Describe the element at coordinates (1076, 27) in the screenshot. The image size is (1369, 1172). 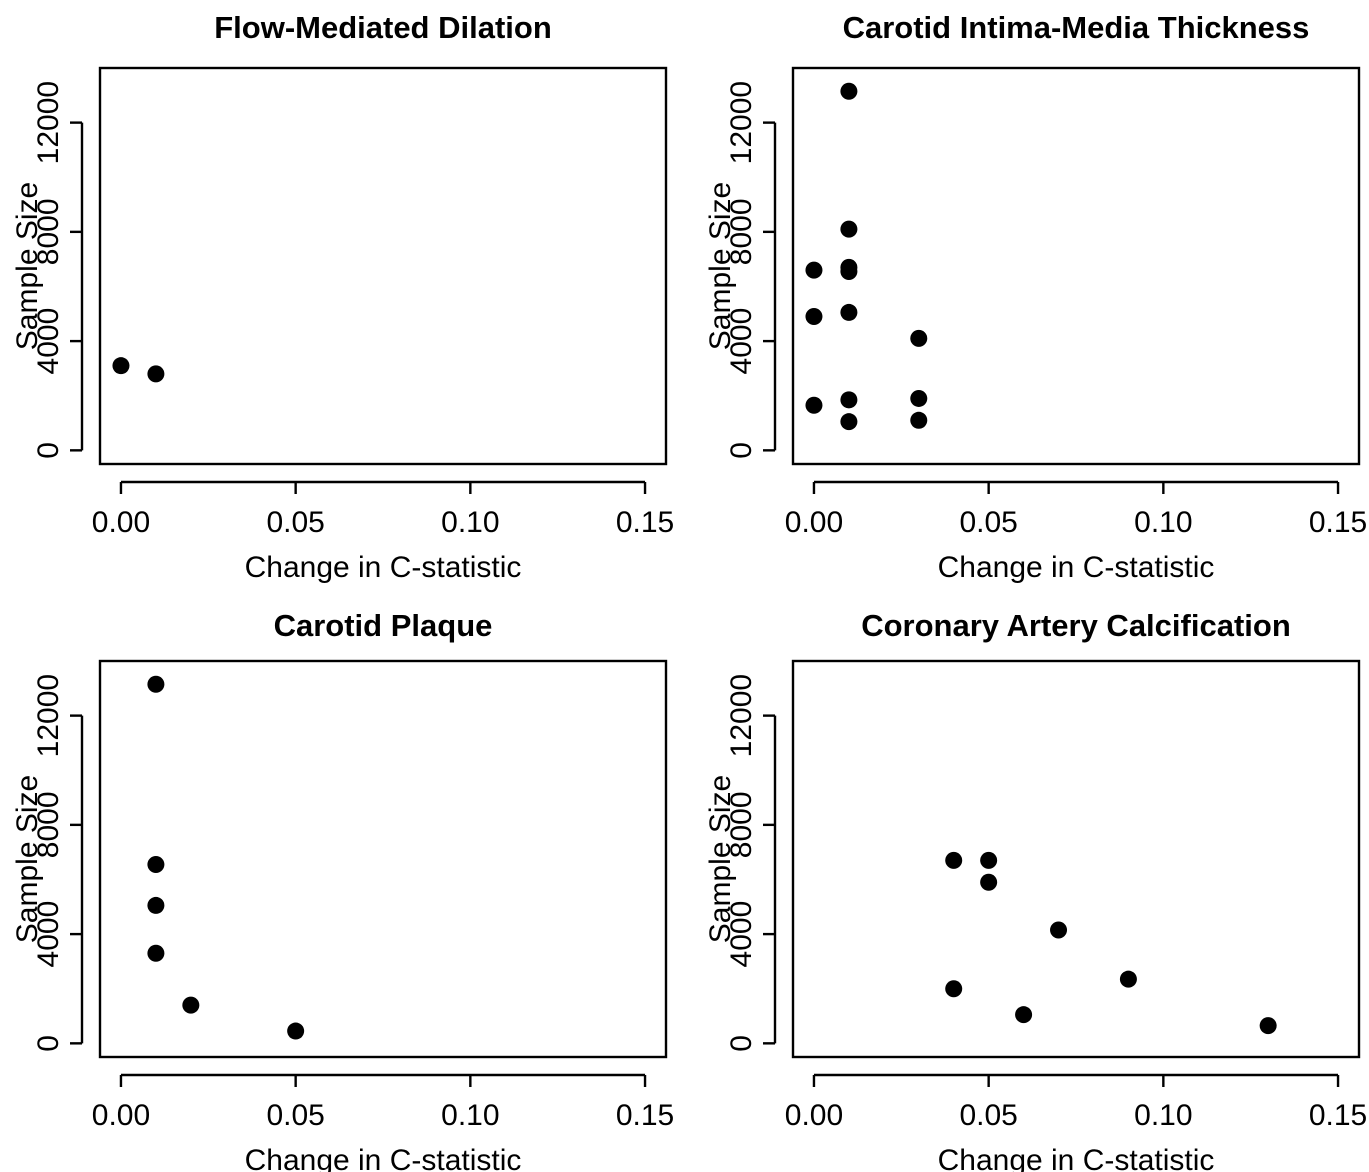
I see `chart-title: Carotid Intima-Media Thickness` at that location.